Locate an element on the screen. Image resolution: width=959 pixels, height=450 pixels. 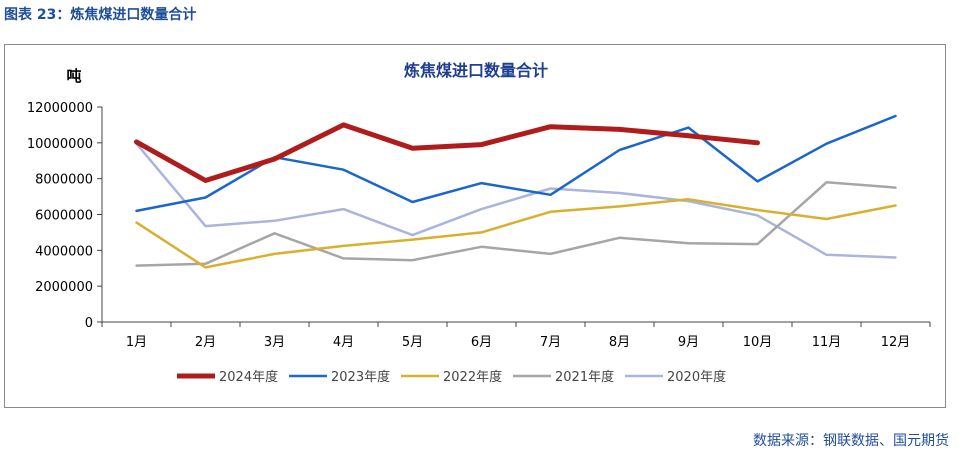
x-tick-label: 11月 is located at coordinates (827, 342).